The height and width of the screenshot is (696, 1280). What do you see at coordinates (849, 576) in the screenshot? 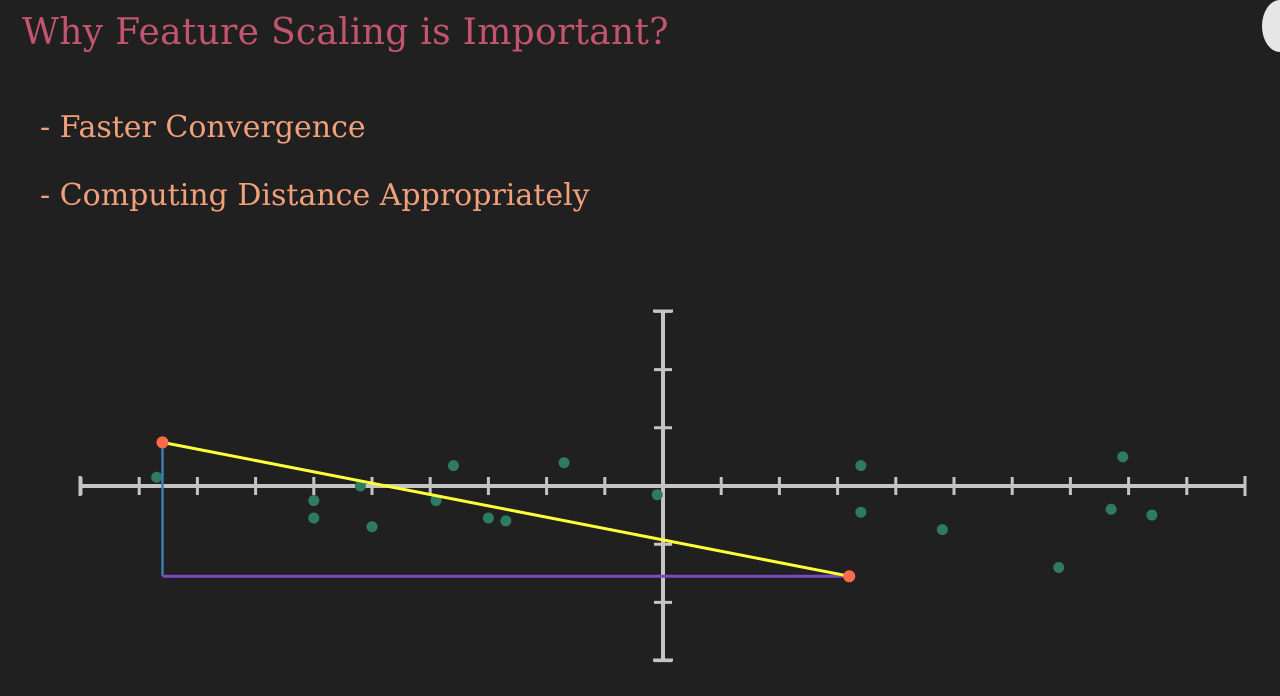
I see `endpoint-b` at bounding box center [849, 576].